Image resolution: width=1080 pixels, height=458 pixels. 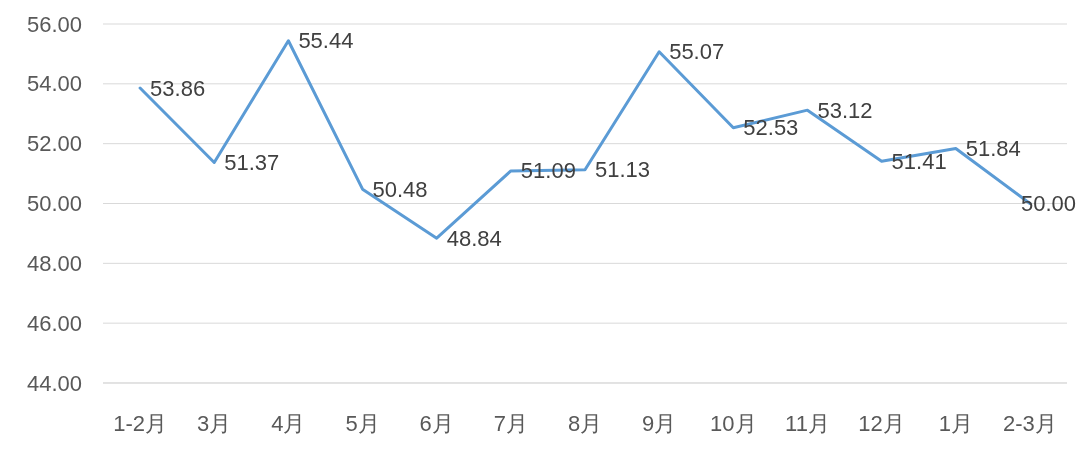 What do you see at coordinates (54, 144) in the screenshot?
I see `y-tick-label: 52.00` at bounding box center [54, 144].